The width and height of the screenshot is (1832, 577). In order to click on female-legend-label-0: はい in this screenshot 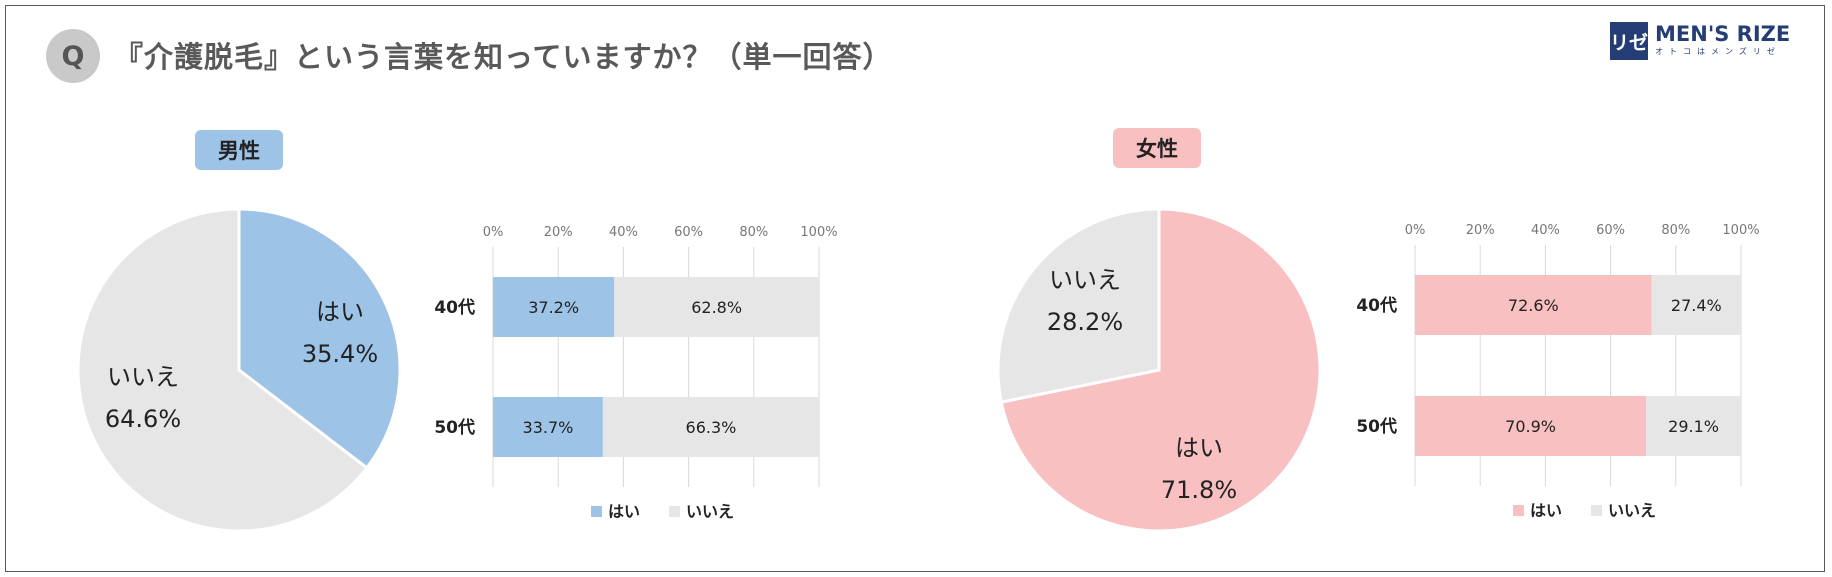, I will do `click(1546, 510)`.